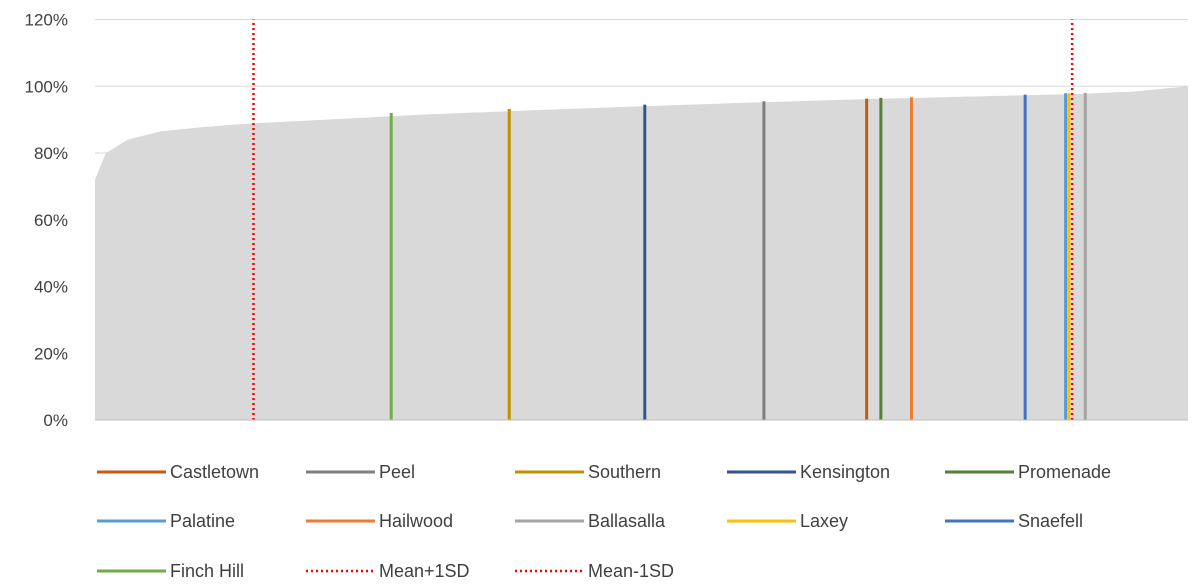 The width and height of the screenshot is (1200, 588). I want to click on legend-item-hailwood: Hailwood, so click(379, 521).